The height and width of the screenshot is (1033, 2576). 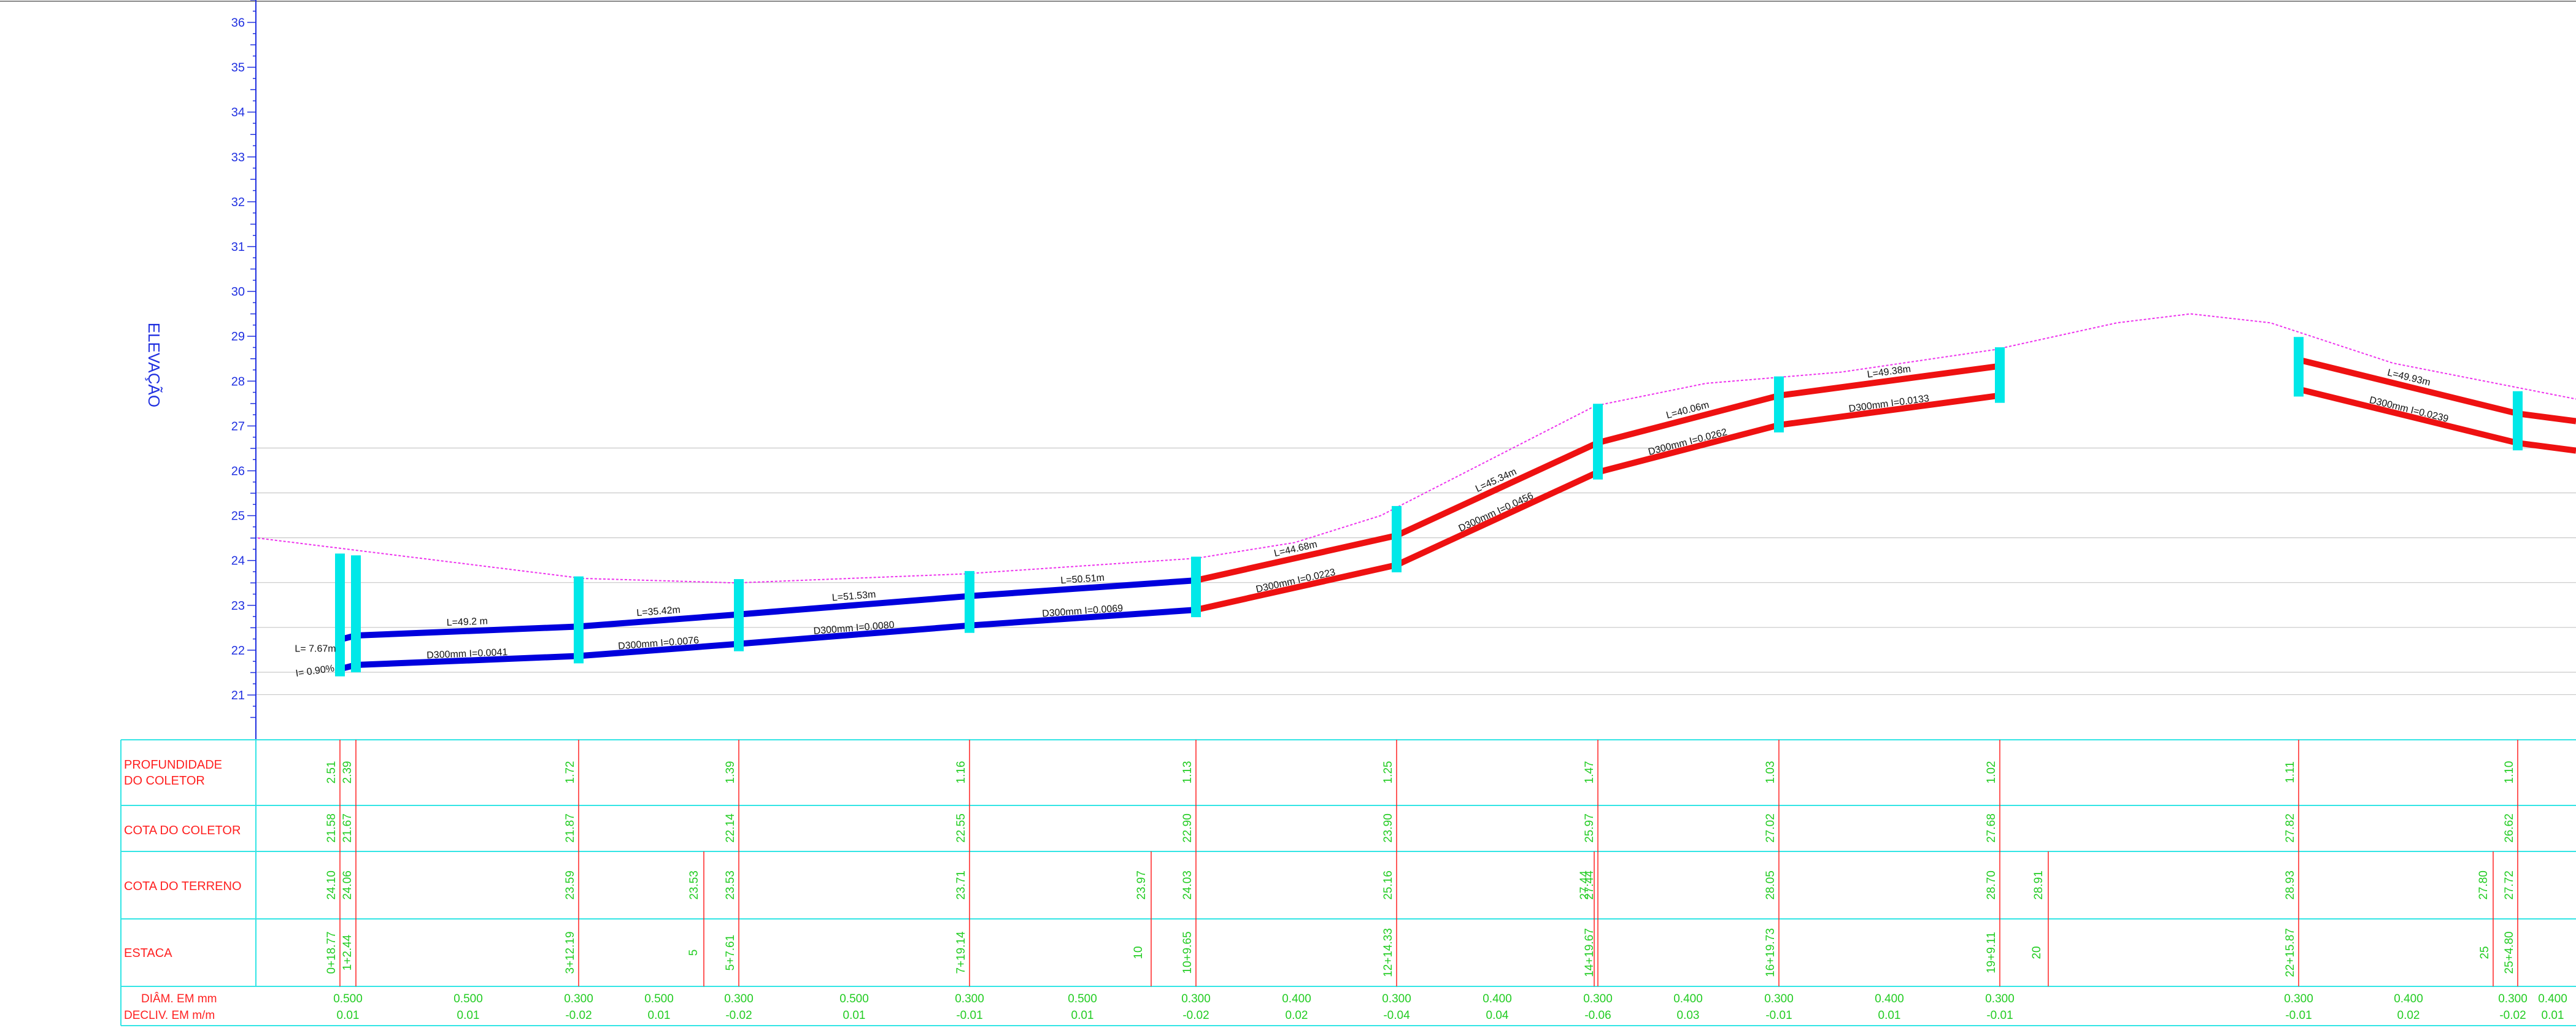 What do you see at coordinates (1497, 1015) in the screenshot?
I see `decliv-value: 0.04` at bounding box center [1497, 1015].